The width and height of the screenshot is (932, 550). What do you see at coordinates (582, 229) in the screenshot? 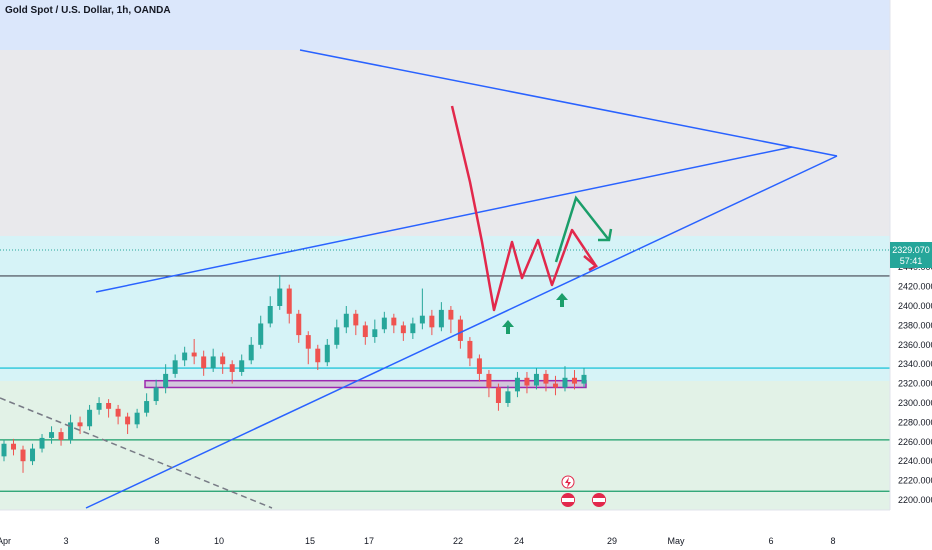
I see `projection-path` at bounding box center [582, 229].